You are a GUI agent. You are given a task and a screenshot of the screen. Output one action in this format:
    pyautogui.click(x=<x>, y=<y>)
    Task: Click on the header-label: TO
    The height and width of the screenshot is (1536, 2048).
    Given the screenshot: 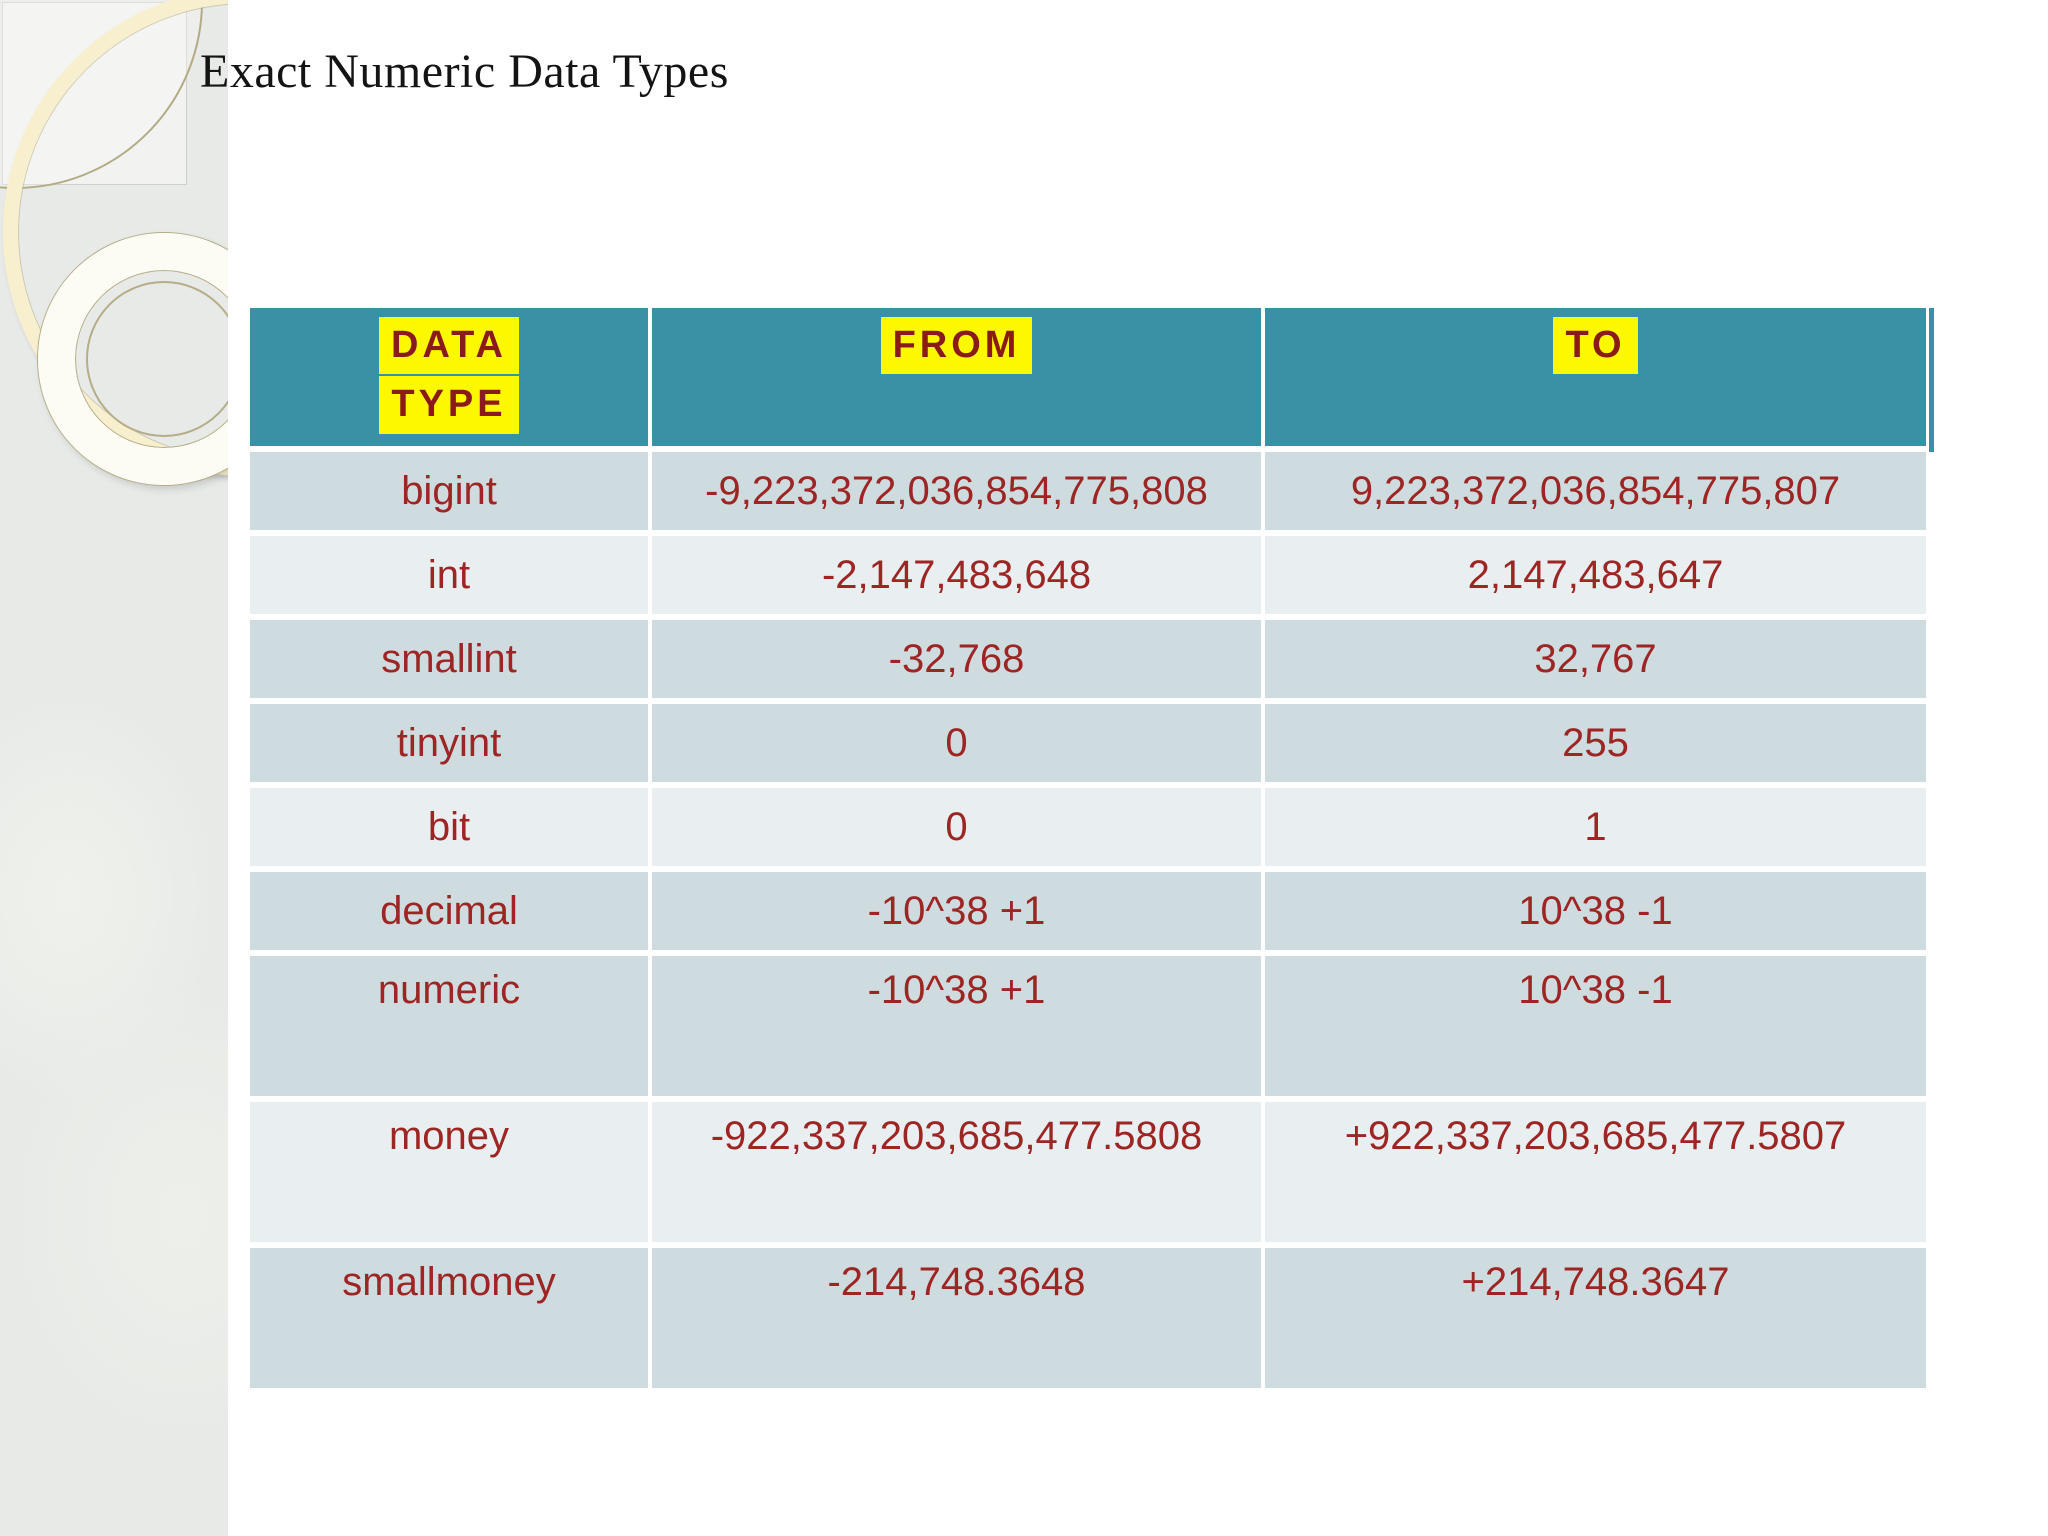 What is the action you would take?
    pyautogui.click(x=1595, y=346)
    